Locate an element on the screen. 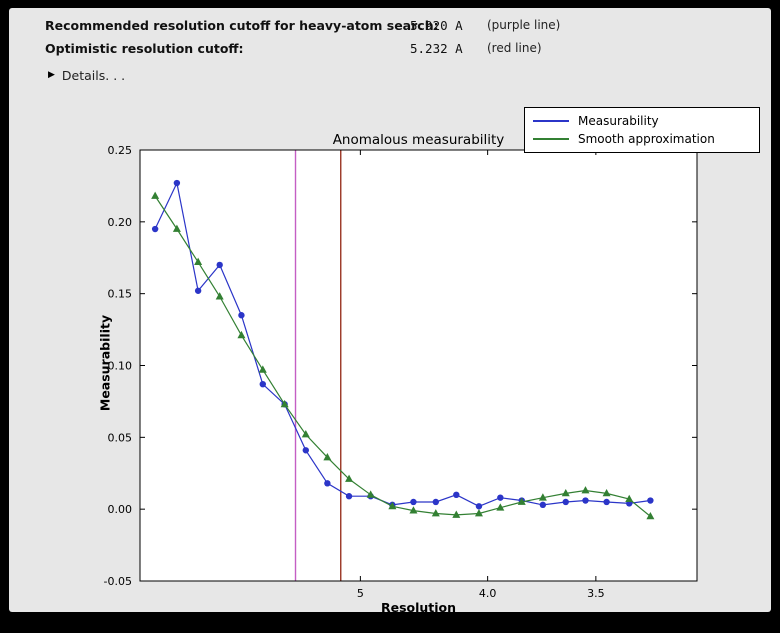  details-toggle: ▶ Details. . . is located at coordinates (86, 75).